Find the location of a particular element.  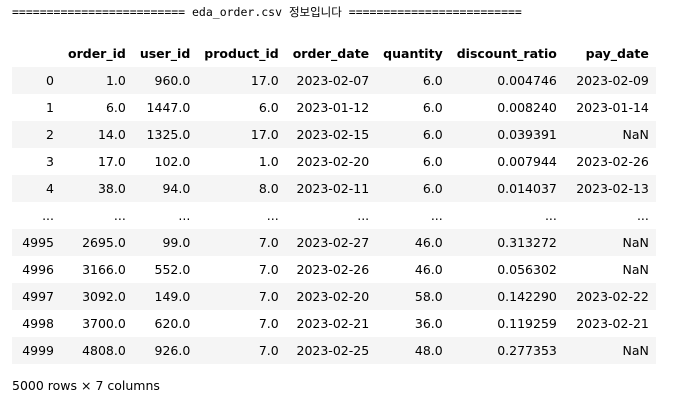

row-index: 4995 is located at coordinates (38, 242).